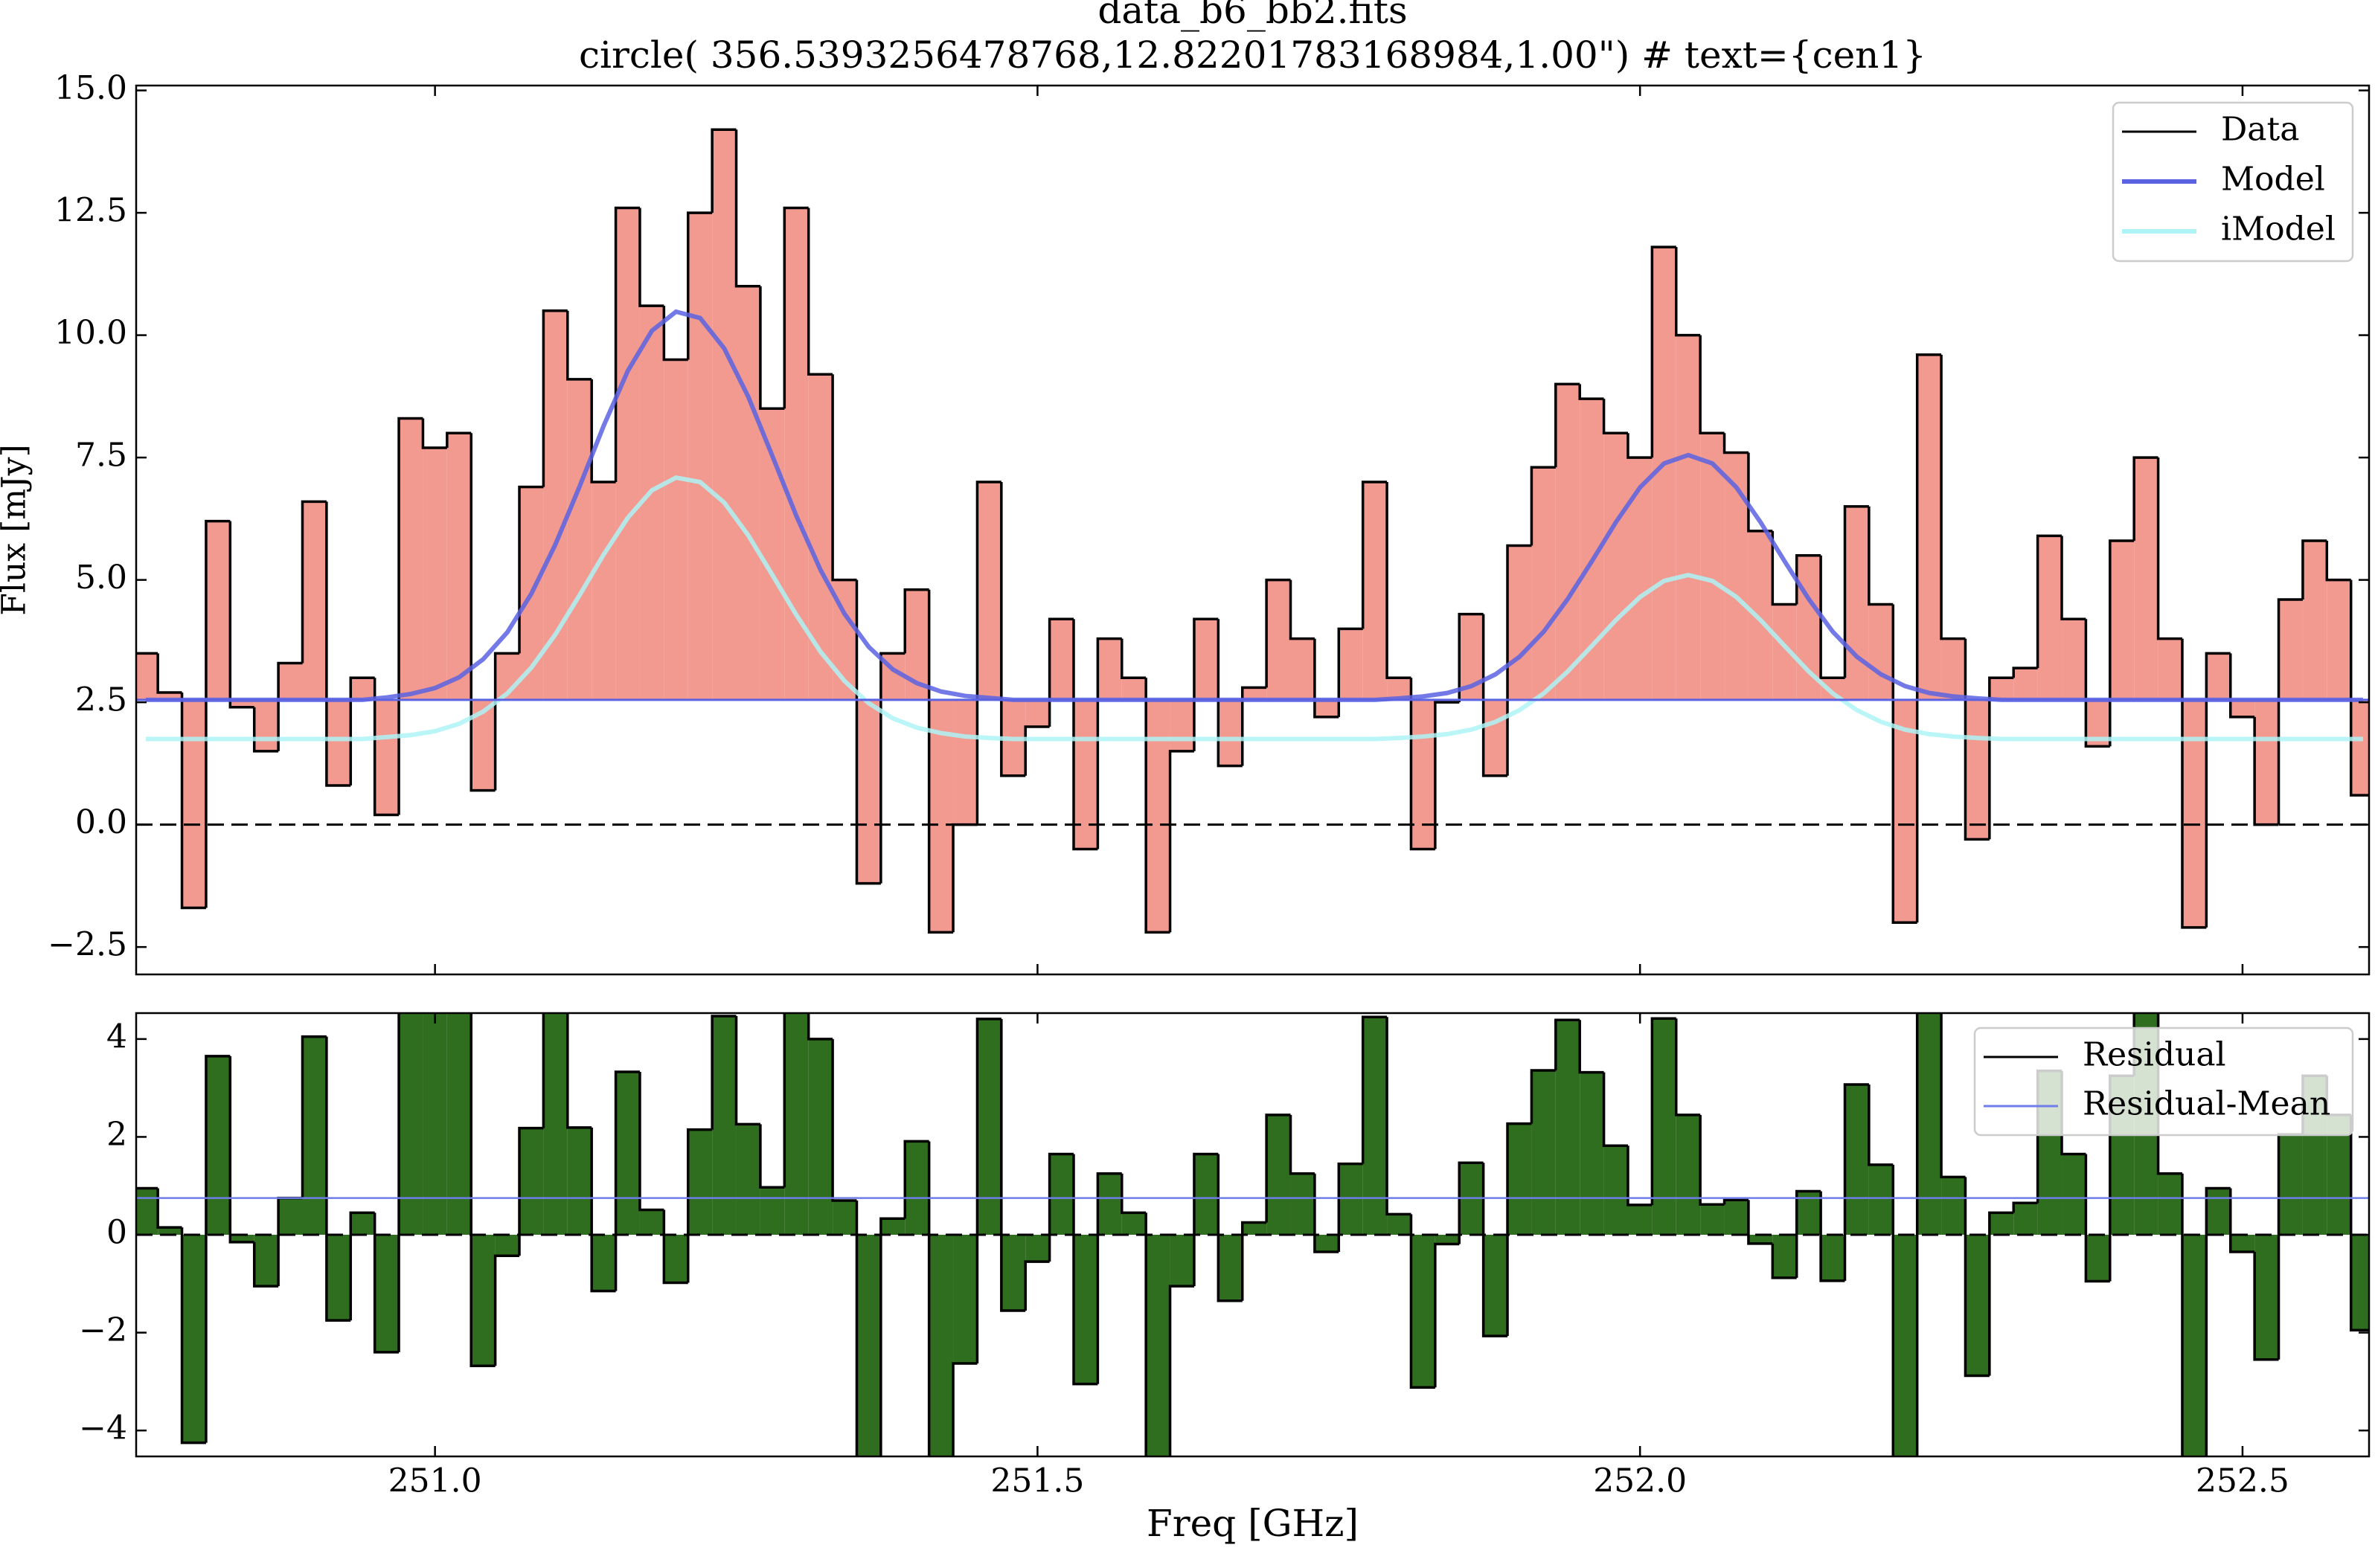  Describe the element at coordinates (17, 529) in the screenshot. I see `y-axis-label: Flux [mJy]` at that location.